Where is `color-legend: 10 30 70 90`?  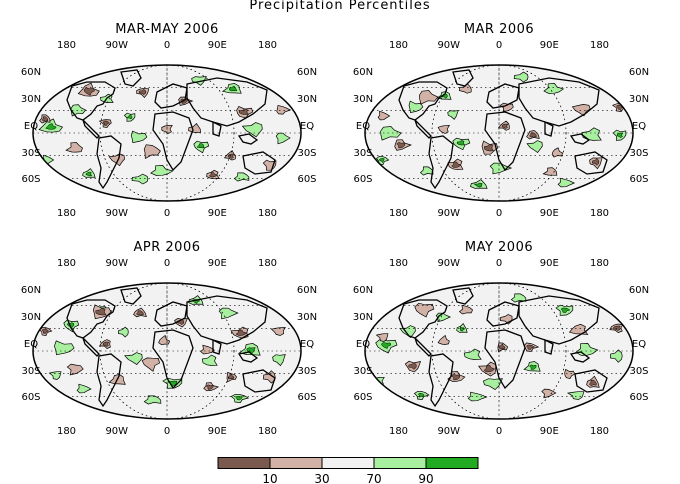 color-legend: 10 30 70 90 is located at coordinates (348, 470).